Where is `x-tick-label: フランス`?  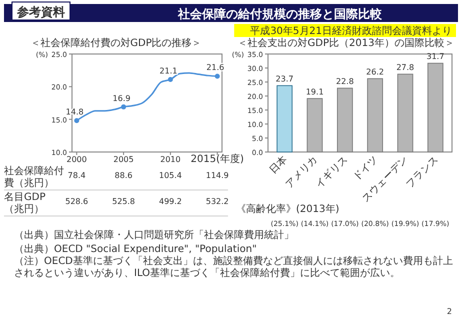
x-tick-label: フランス is located at coordinates (422, 172).